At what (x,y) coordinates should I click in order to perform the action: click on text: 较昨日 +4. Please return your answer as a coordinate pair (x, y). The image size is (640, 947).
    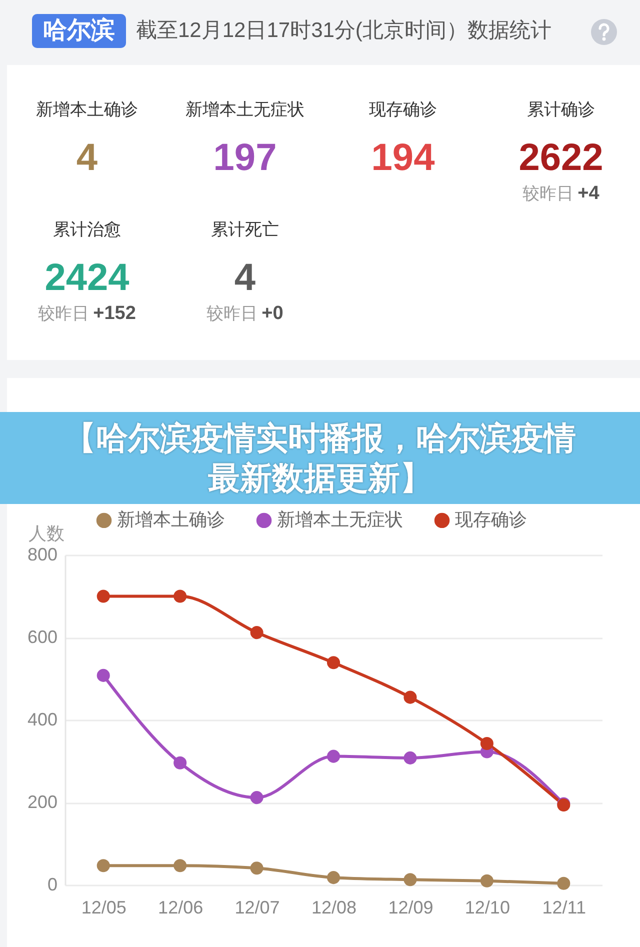
    Looking at the image, I should click on (561, 193).